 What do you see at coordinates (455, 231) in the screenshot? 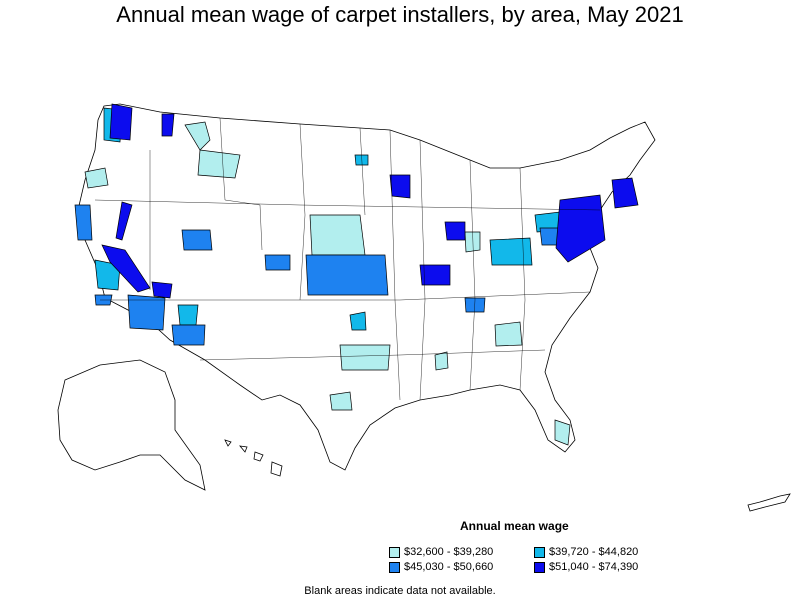
I see `region-chicago` at bounding box center [455, 231].